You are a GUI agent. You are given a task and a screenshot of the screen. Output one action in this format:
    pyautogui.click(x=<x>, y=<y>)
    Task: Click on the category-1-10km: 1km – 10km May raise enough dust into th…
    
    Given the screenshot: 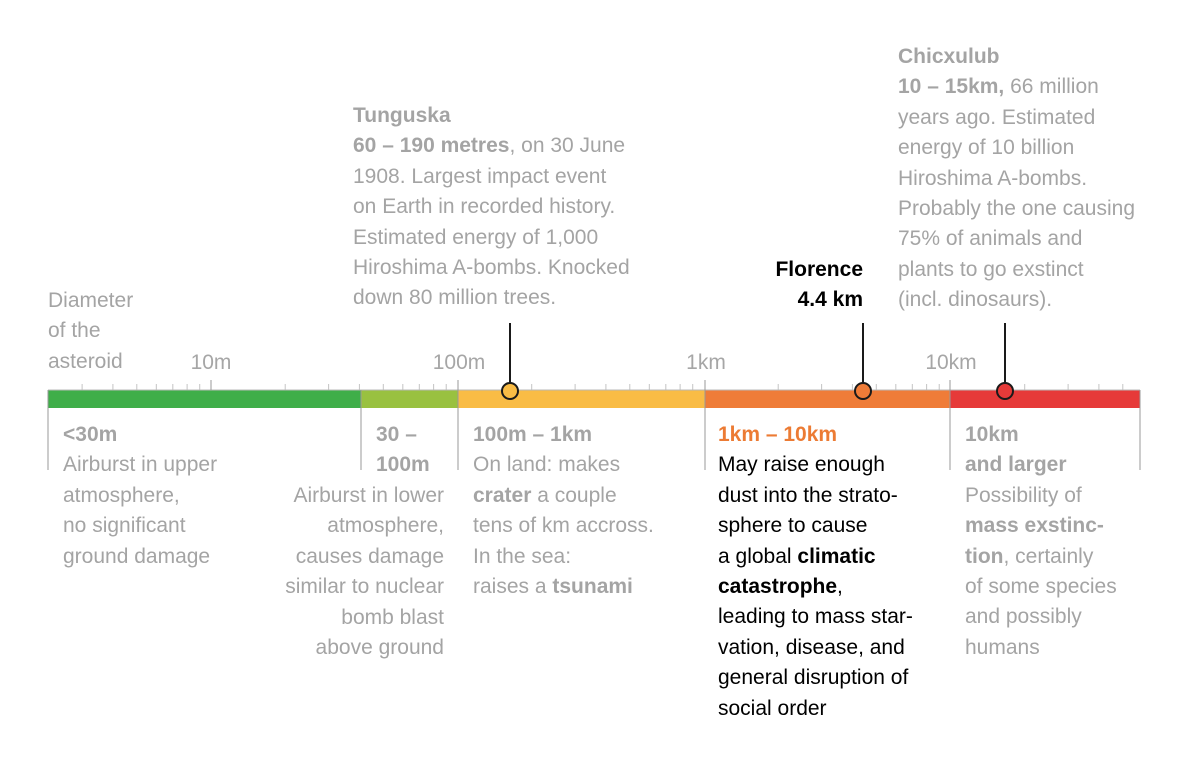 What is the action you would take?
    pyautogui.click(x=815, y=572)
    